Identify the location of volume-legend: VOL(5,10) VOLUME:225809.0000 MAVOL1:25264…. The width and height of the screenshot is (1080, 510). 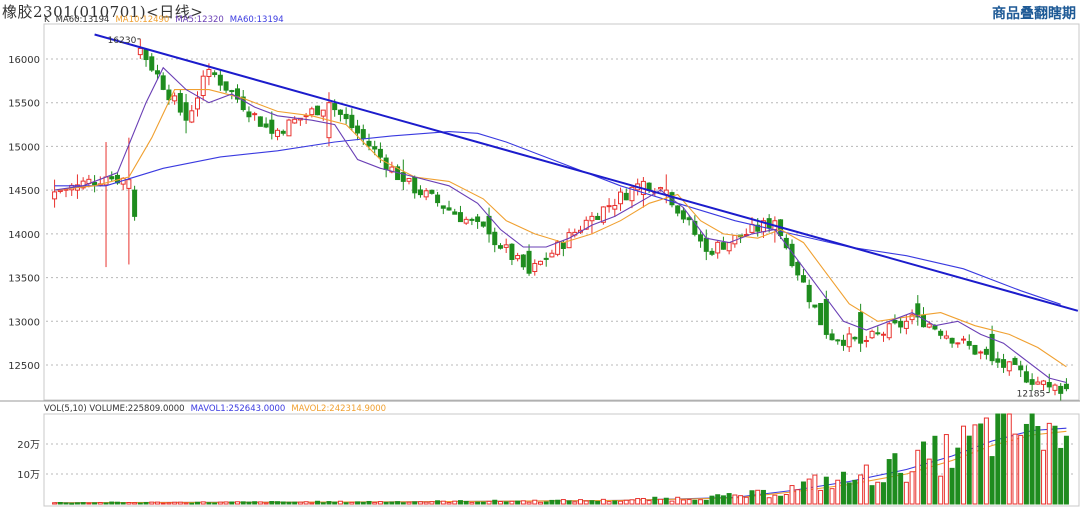
(218, 409).